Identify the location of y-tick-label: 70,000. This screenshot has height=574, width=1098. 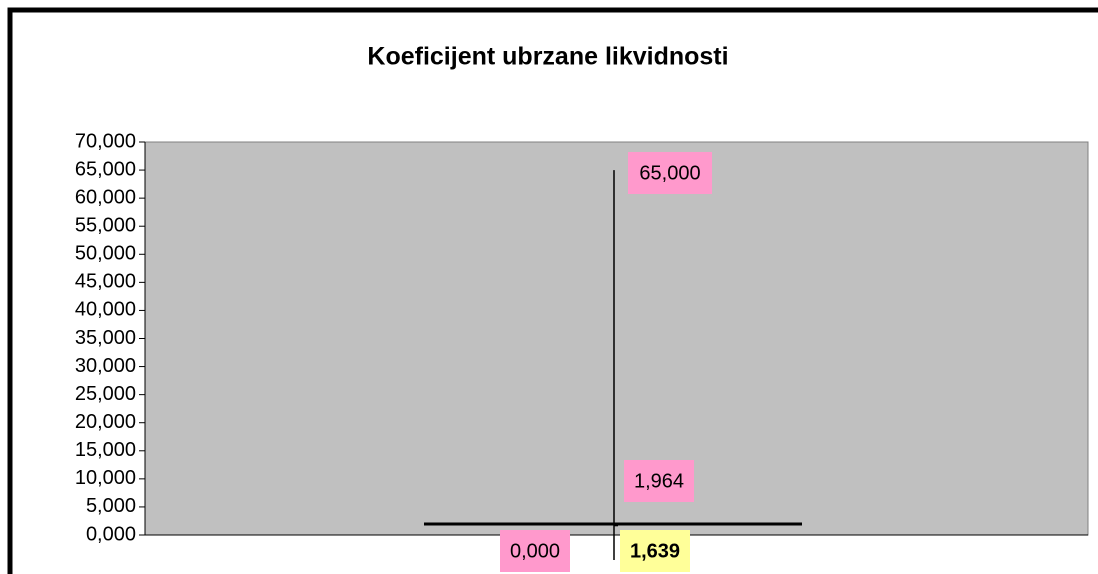
(105, 141).